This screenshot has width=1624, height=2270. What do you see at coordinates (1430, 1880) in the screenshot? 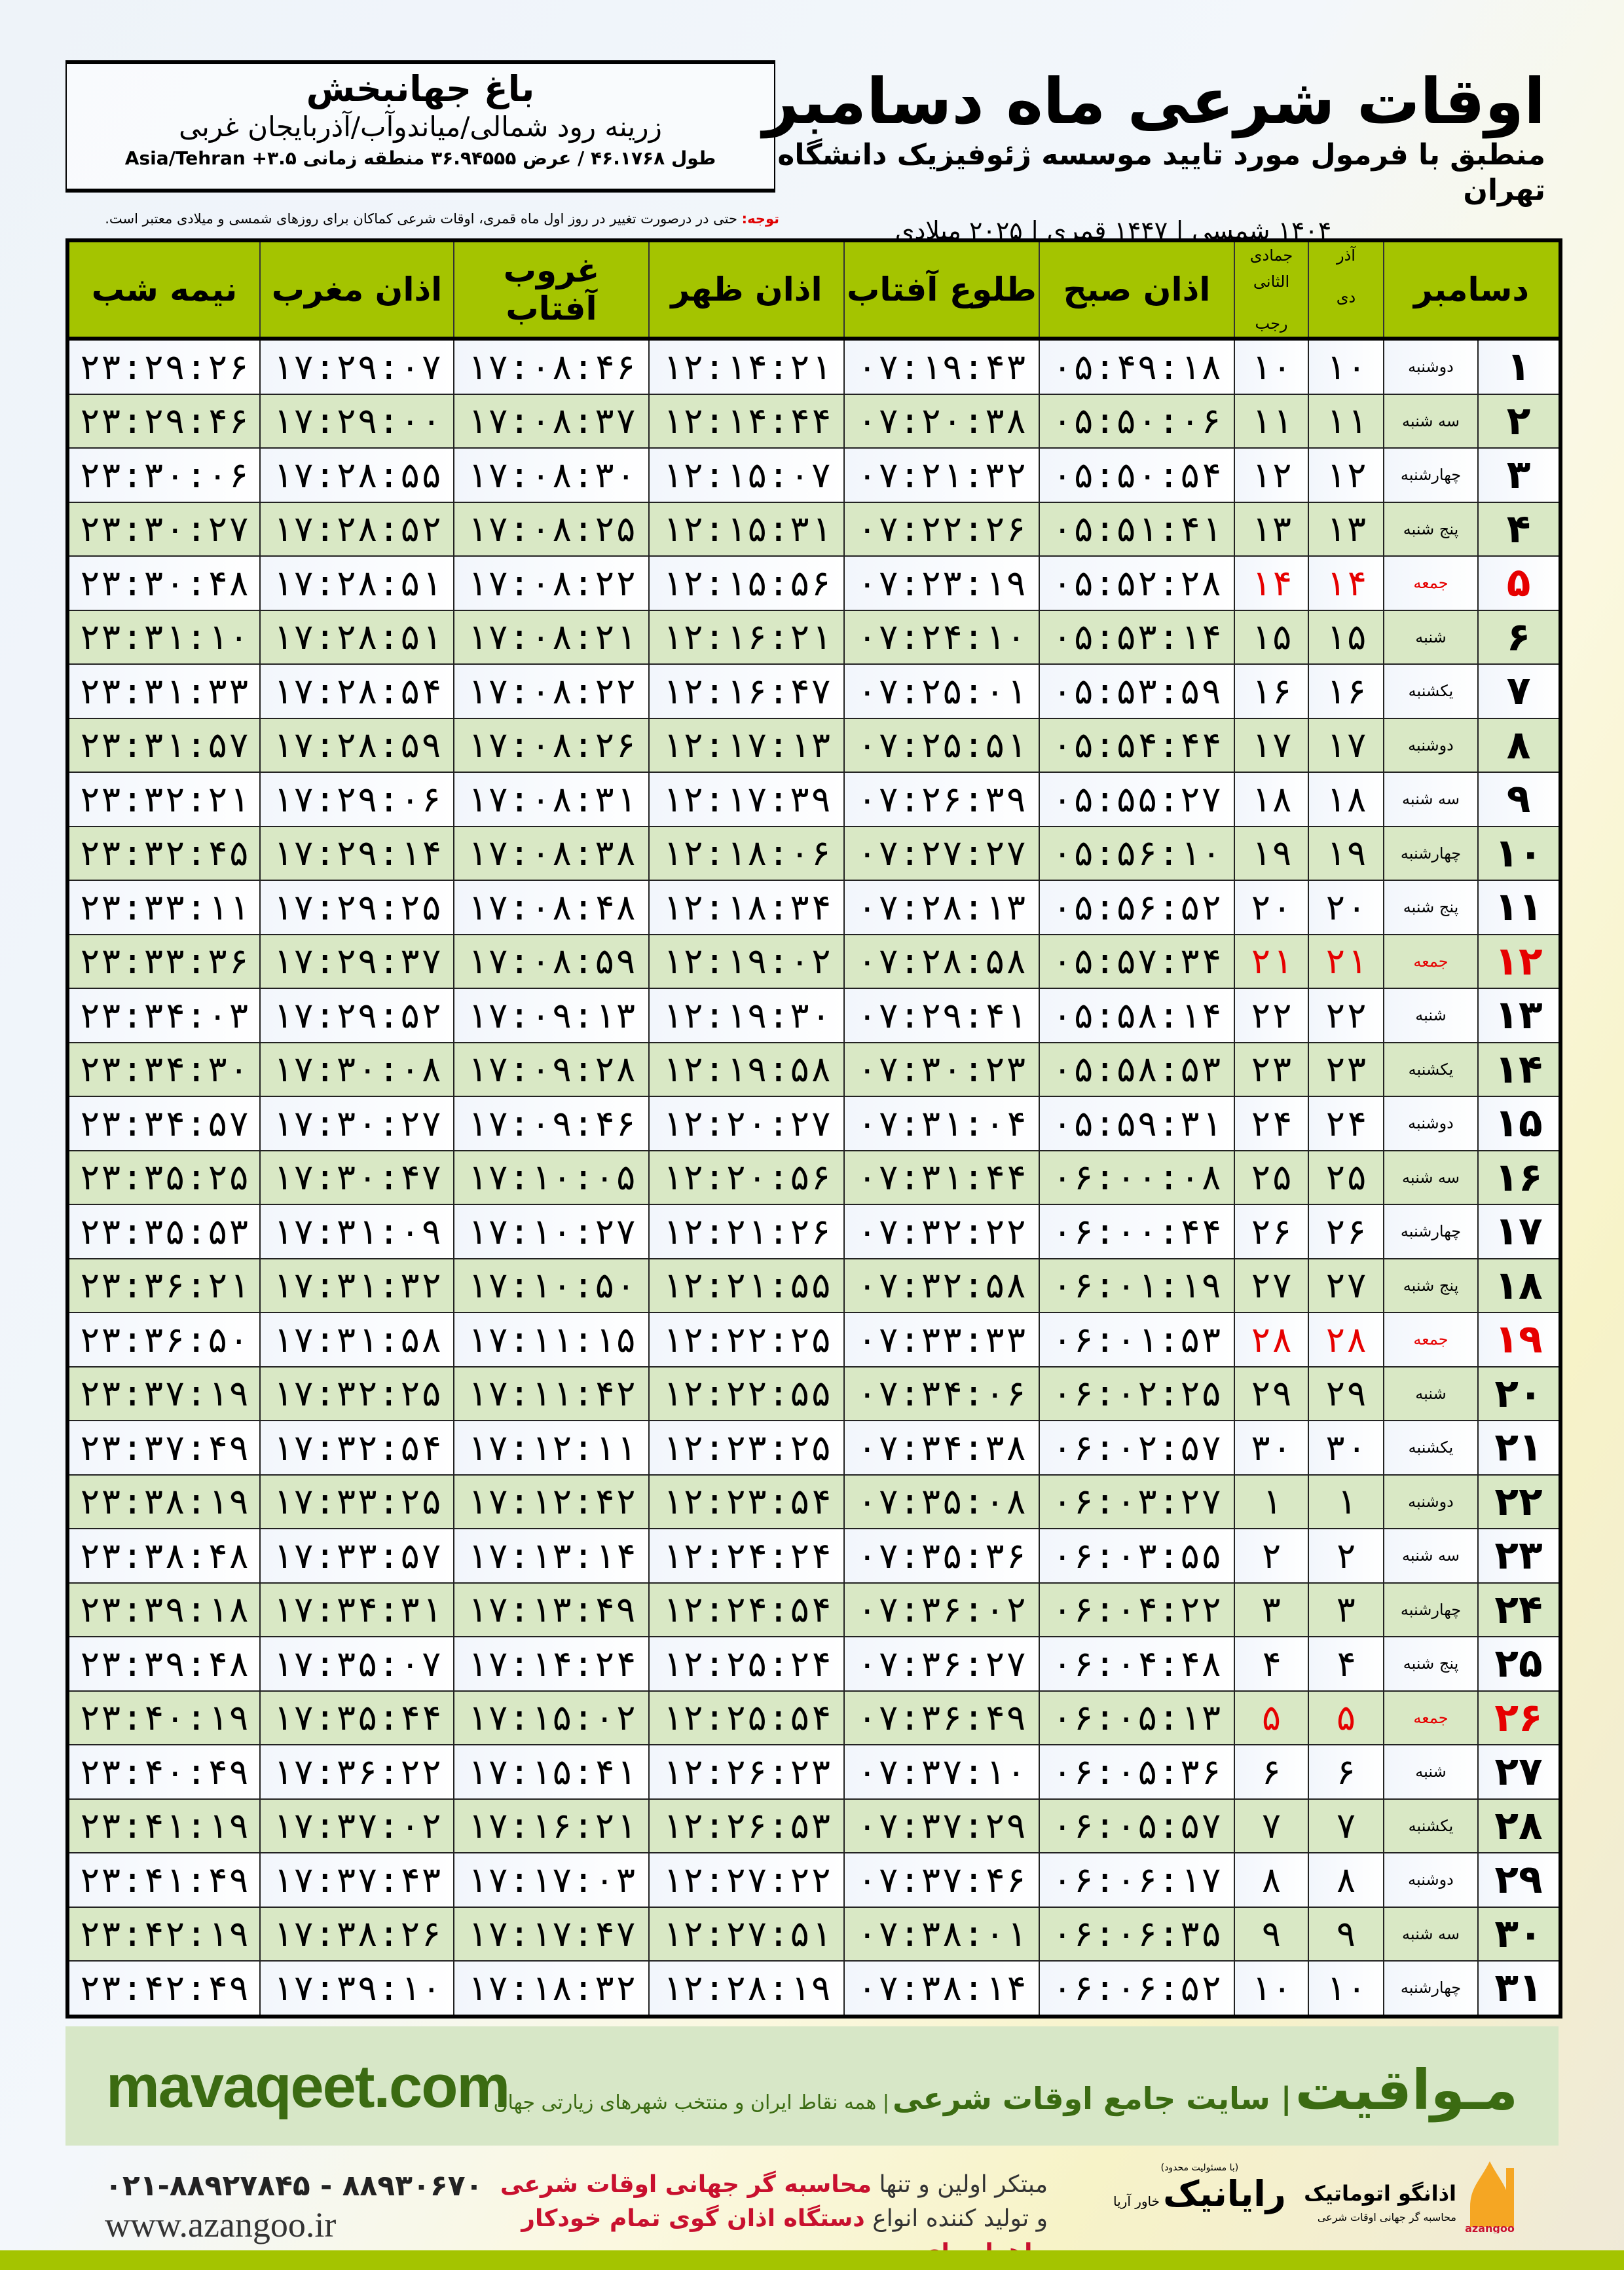
I see `cell-weekday: دوشنبه` at bounding box center [1430, 1880].